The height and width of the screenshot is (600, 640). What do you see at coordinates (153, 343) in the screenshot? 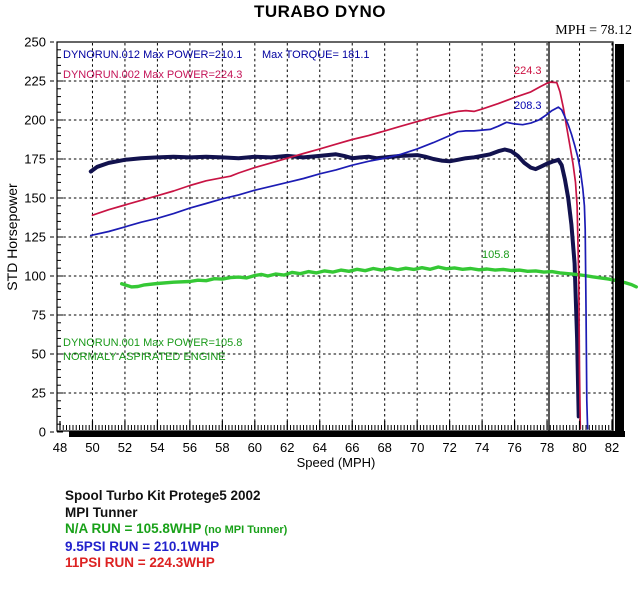
I see `na-run-annotation-line1: DYNORUN.001 Max POWER=105.8` at bounding box center [153, 343].